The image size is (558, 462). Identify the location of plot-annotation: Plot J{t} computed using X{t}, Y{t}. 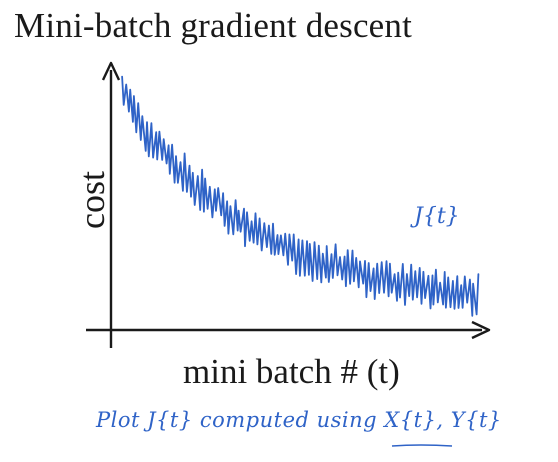
(299, 420).